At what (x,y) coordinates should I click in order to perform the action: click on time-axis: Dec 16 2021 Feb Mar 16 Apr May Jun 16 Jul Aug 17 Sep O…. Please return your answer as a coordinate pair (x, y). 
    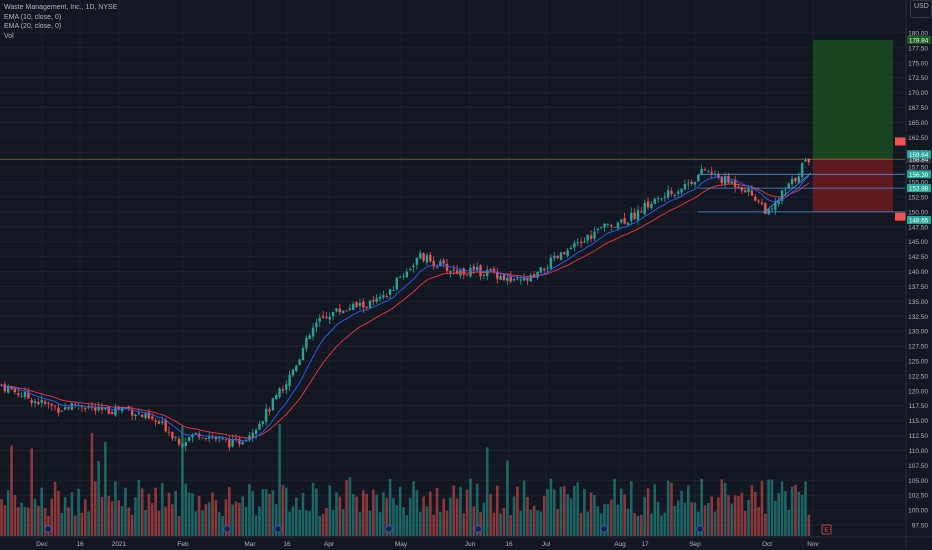
    Looking at the image, I should click on (466, 542).